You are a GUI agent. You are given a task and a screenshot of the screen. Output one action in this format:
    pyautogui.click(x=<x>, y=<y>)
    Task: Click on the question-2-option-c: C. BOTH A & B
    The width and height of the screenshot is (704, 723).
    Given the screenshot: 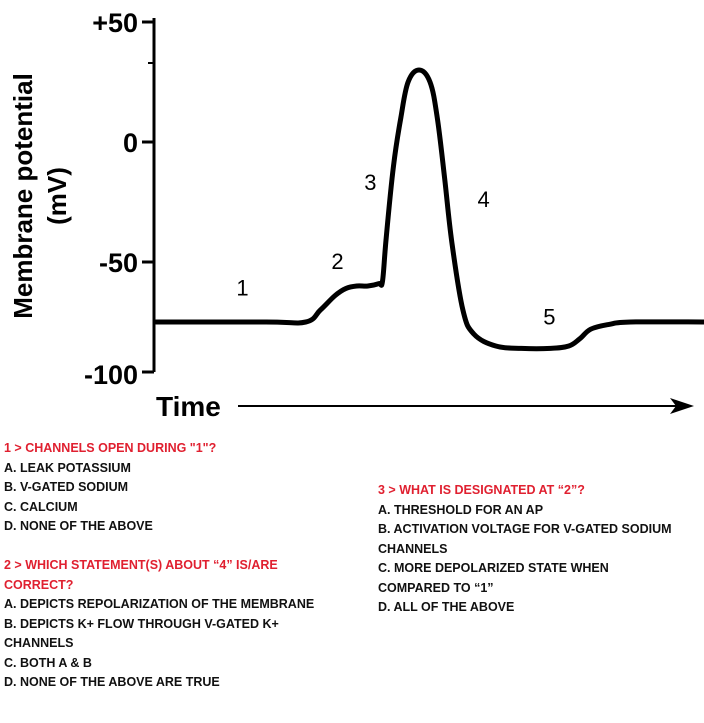 What is the action you would take?
    pyautogui.click(x=48, y=662)
    